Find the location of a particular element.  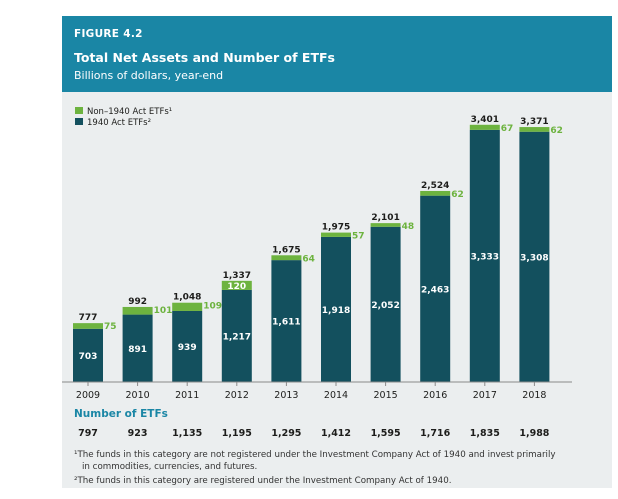

bar-1940-2009 is located at coordinates (88, 355).